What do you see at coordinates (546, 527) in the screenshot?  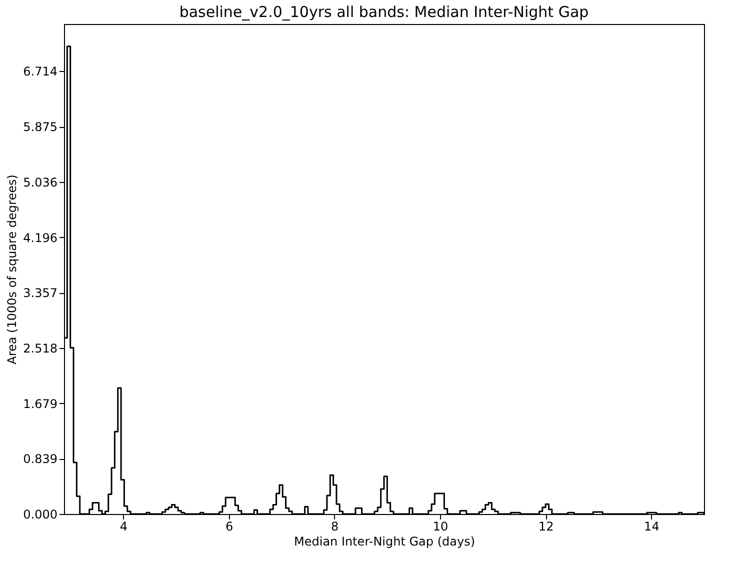 I see `x-tick-label: 12` at bounding box center [546, 527].